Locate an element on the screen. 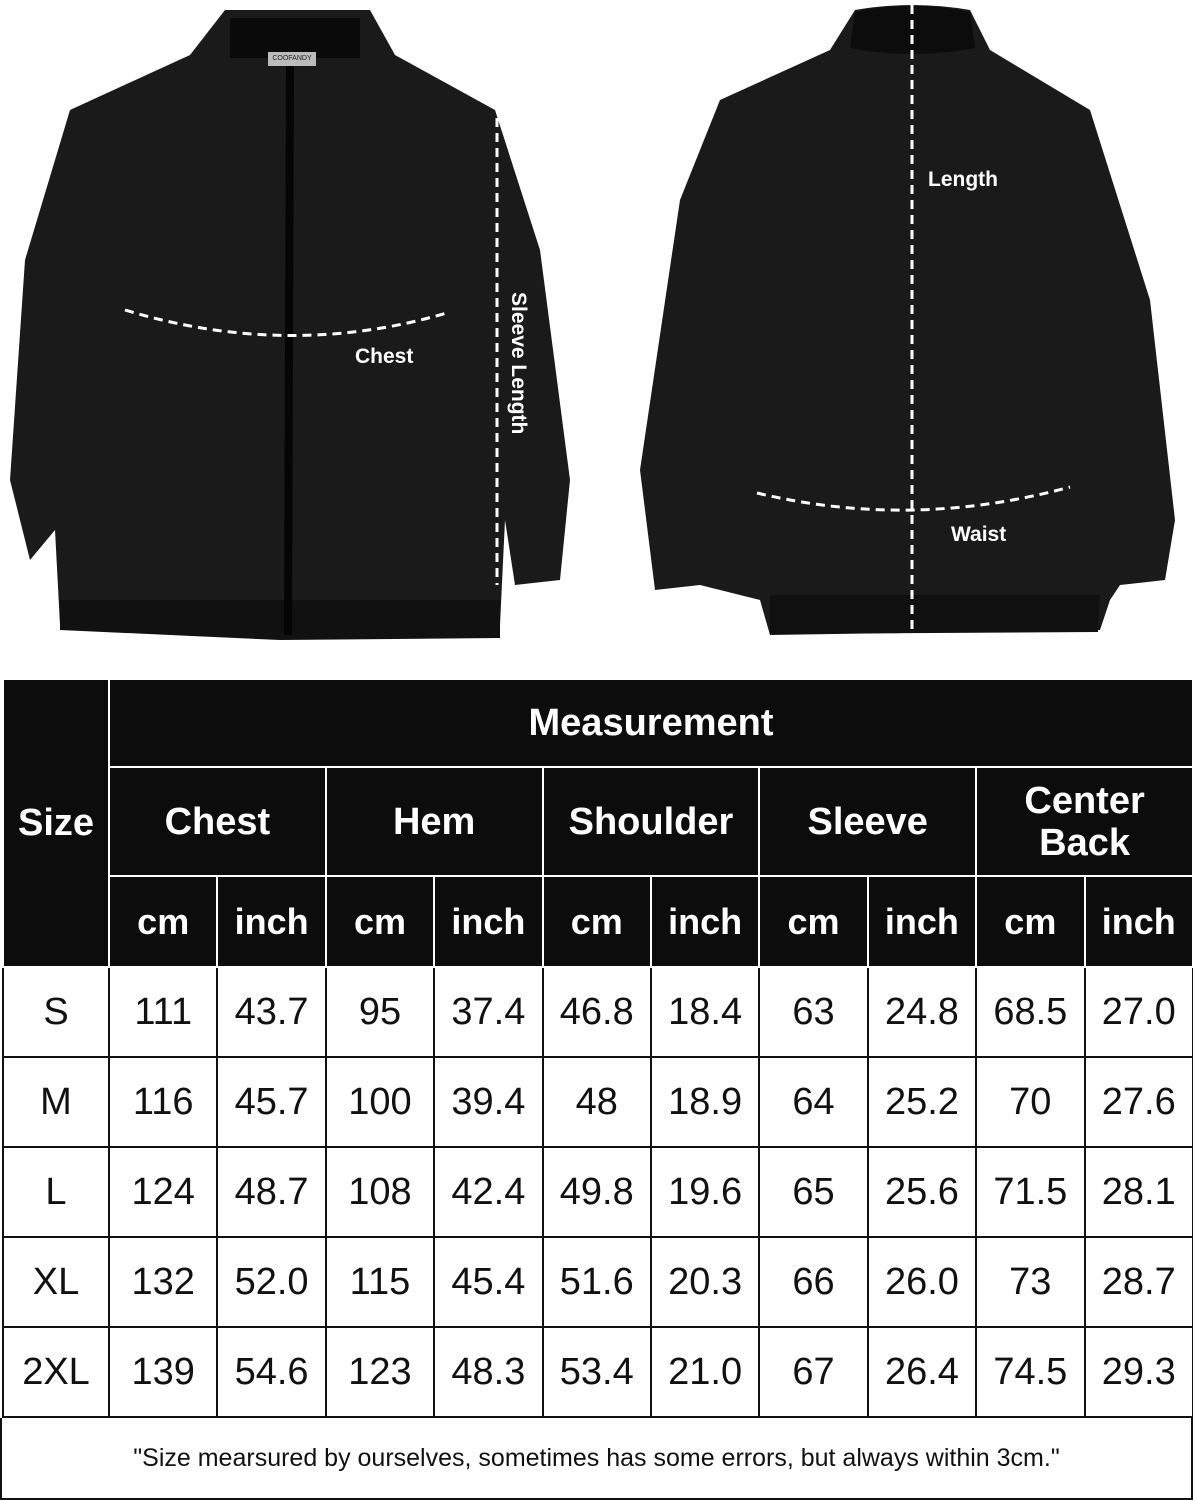  size-cell: XL is located at coordinates (56, 1282).